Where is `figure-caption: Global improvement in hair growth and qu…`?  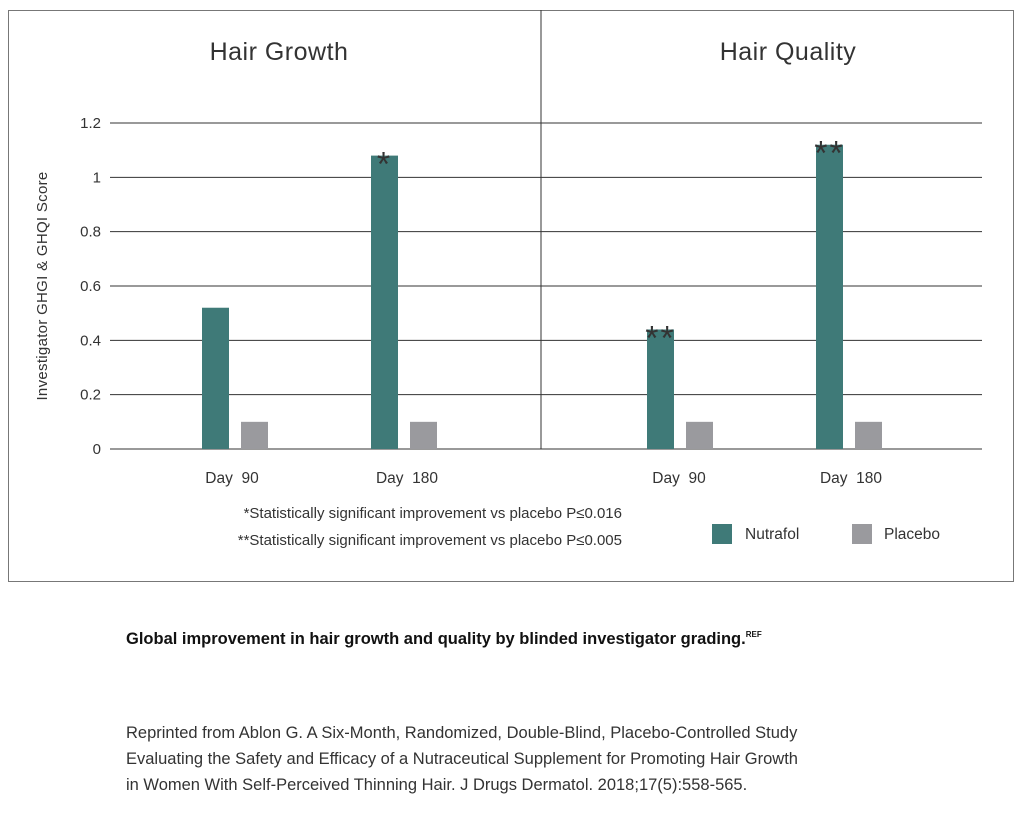
figure-caption: Global improvement in hair growth and qu… is located at coordinates (444, 639).